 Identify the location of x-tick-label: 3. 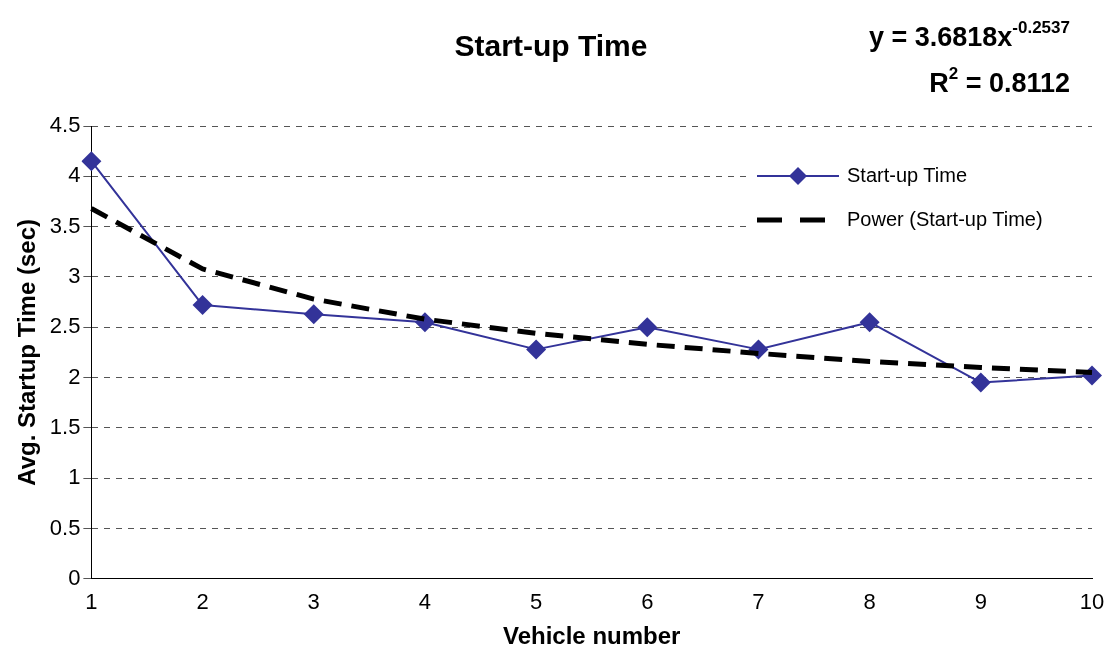
(313, 602).